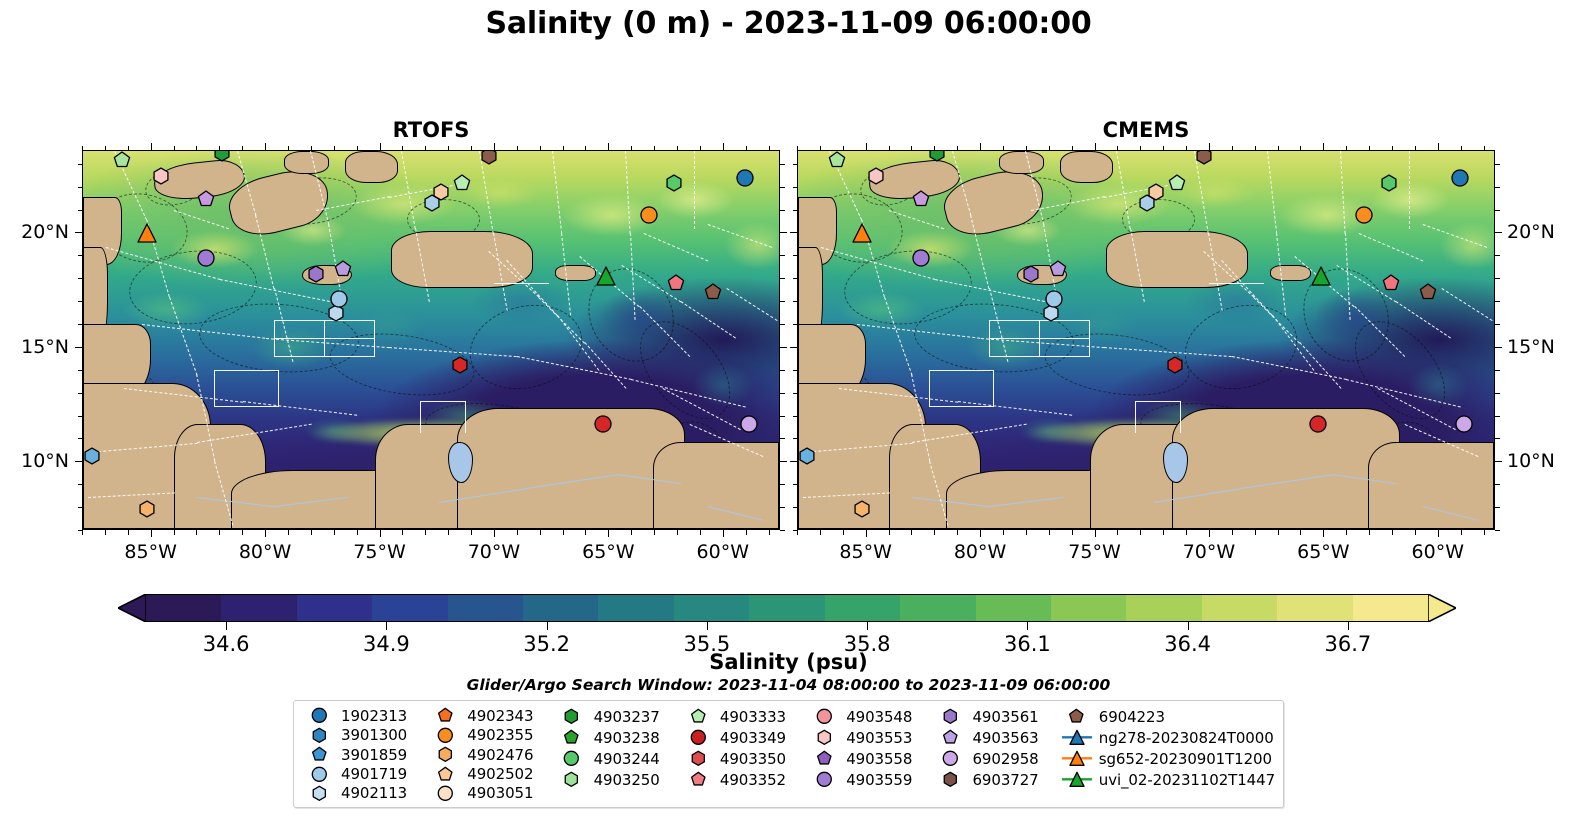 This screenshot has width=1577, height=827. I want to click on lake-maracaibo, so click(1176, 463).